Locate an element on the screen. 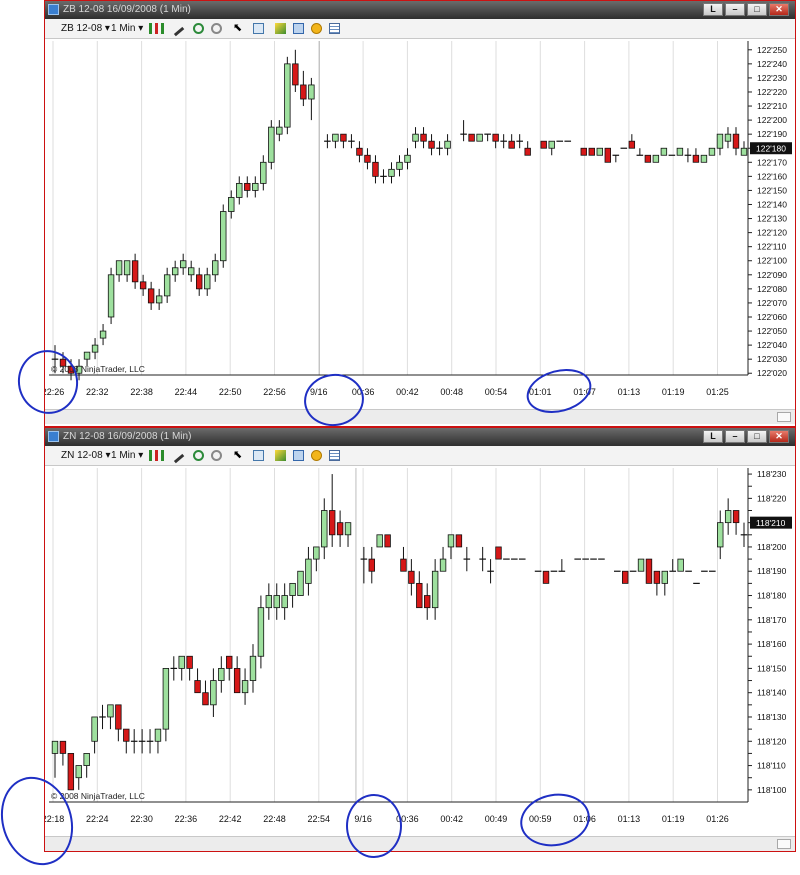 The image size is (800, 875). y-tick-label: 118'200 is located at coordinates (772, 547).